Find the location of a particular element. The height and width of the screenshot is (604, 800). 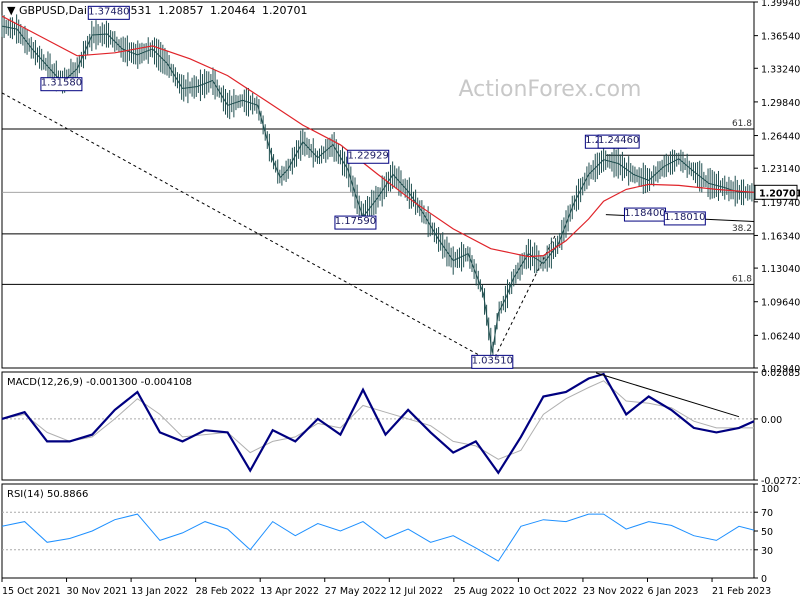

macd-y-tick-label: -0.027213 is located at coordinates (780, 481).